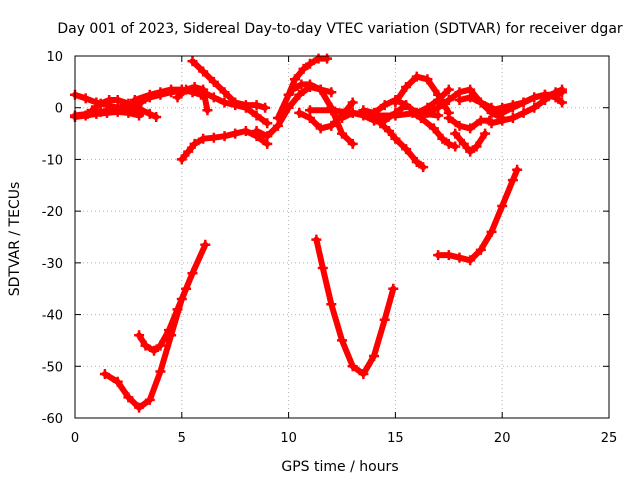 This screenshot has width=640, height=480. What do you see at coordinates (609, 438) in the screenshot?
I see `x-tick-label: 25` at bounding box center [609, 438].